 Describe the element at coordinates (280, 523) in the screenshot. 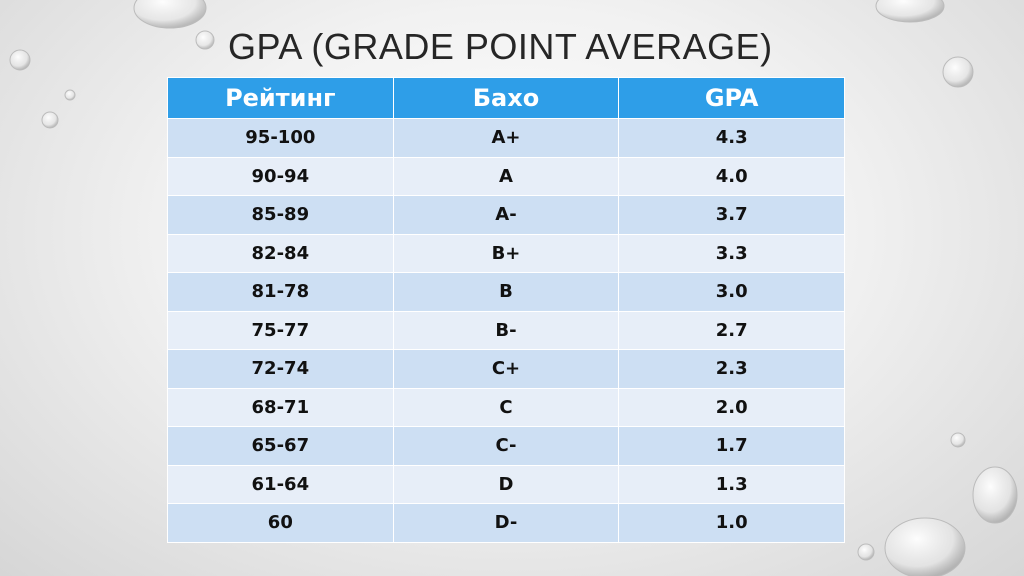

I see `table-cell: 60` at that location.